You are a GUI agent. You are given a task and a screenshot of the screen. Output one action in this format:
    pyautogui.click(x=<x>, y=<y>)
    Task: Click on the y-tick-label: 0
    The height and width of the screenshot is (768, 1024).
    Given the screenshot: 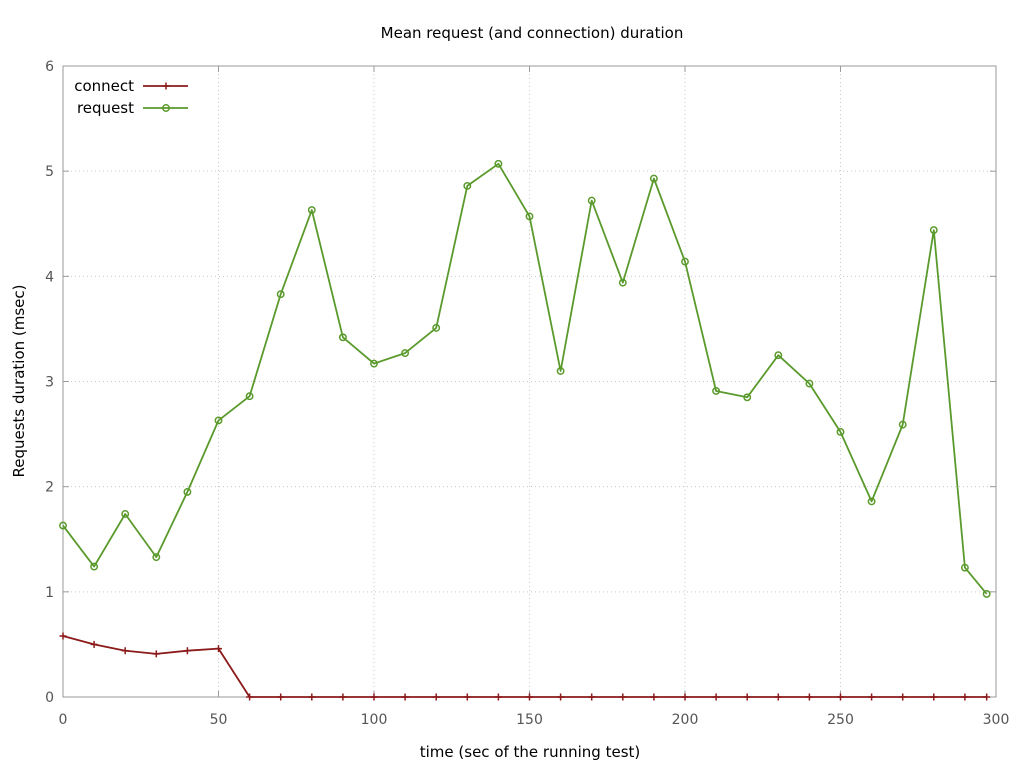 What is the action you would take?
    pyautogui.click(x=49, y=698)
    